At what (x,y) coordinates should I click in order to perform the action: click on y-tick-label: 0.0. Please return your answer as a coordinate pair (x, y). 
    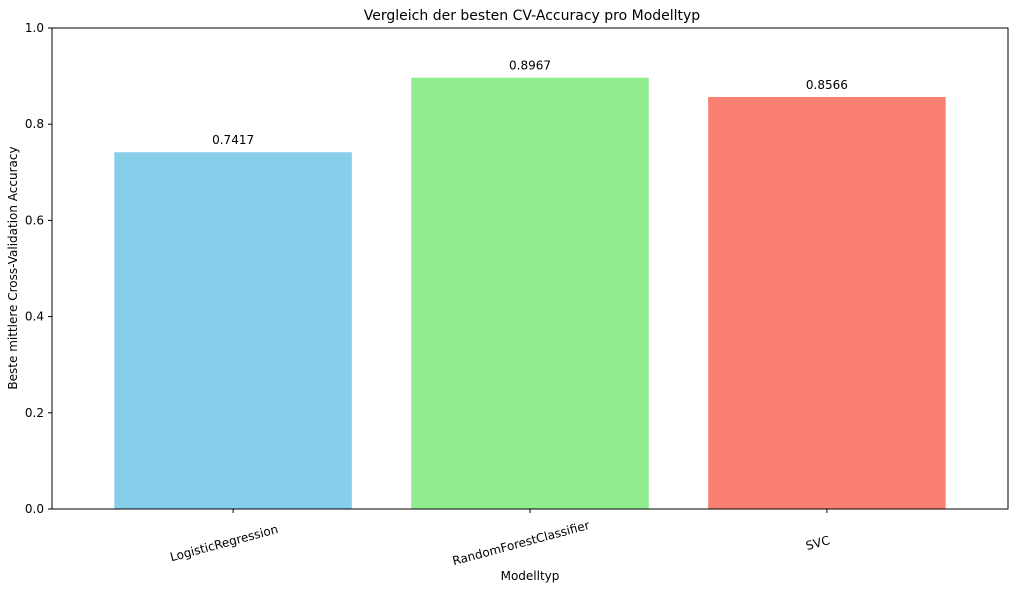
    Looking at the image, I should click on (34, 509).